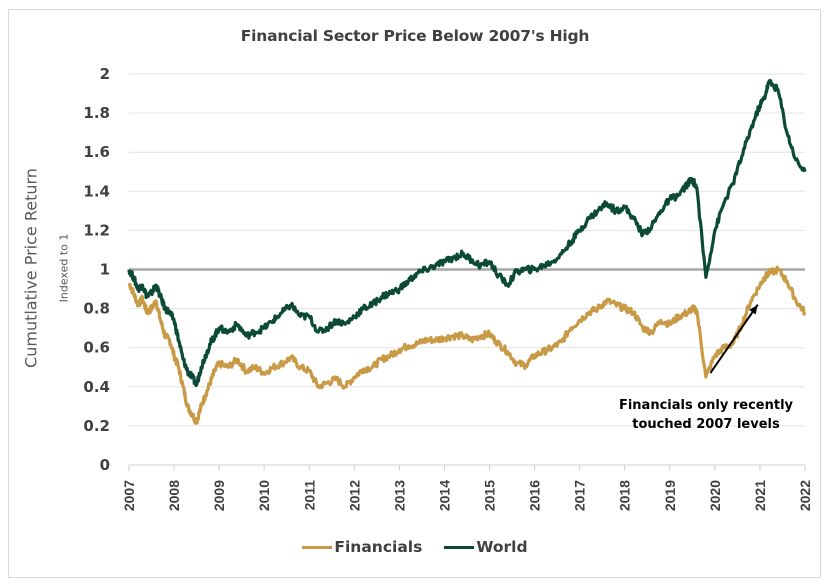 The image size is (830, 586). I want to click on legend: Financials World, so click(415, 547).